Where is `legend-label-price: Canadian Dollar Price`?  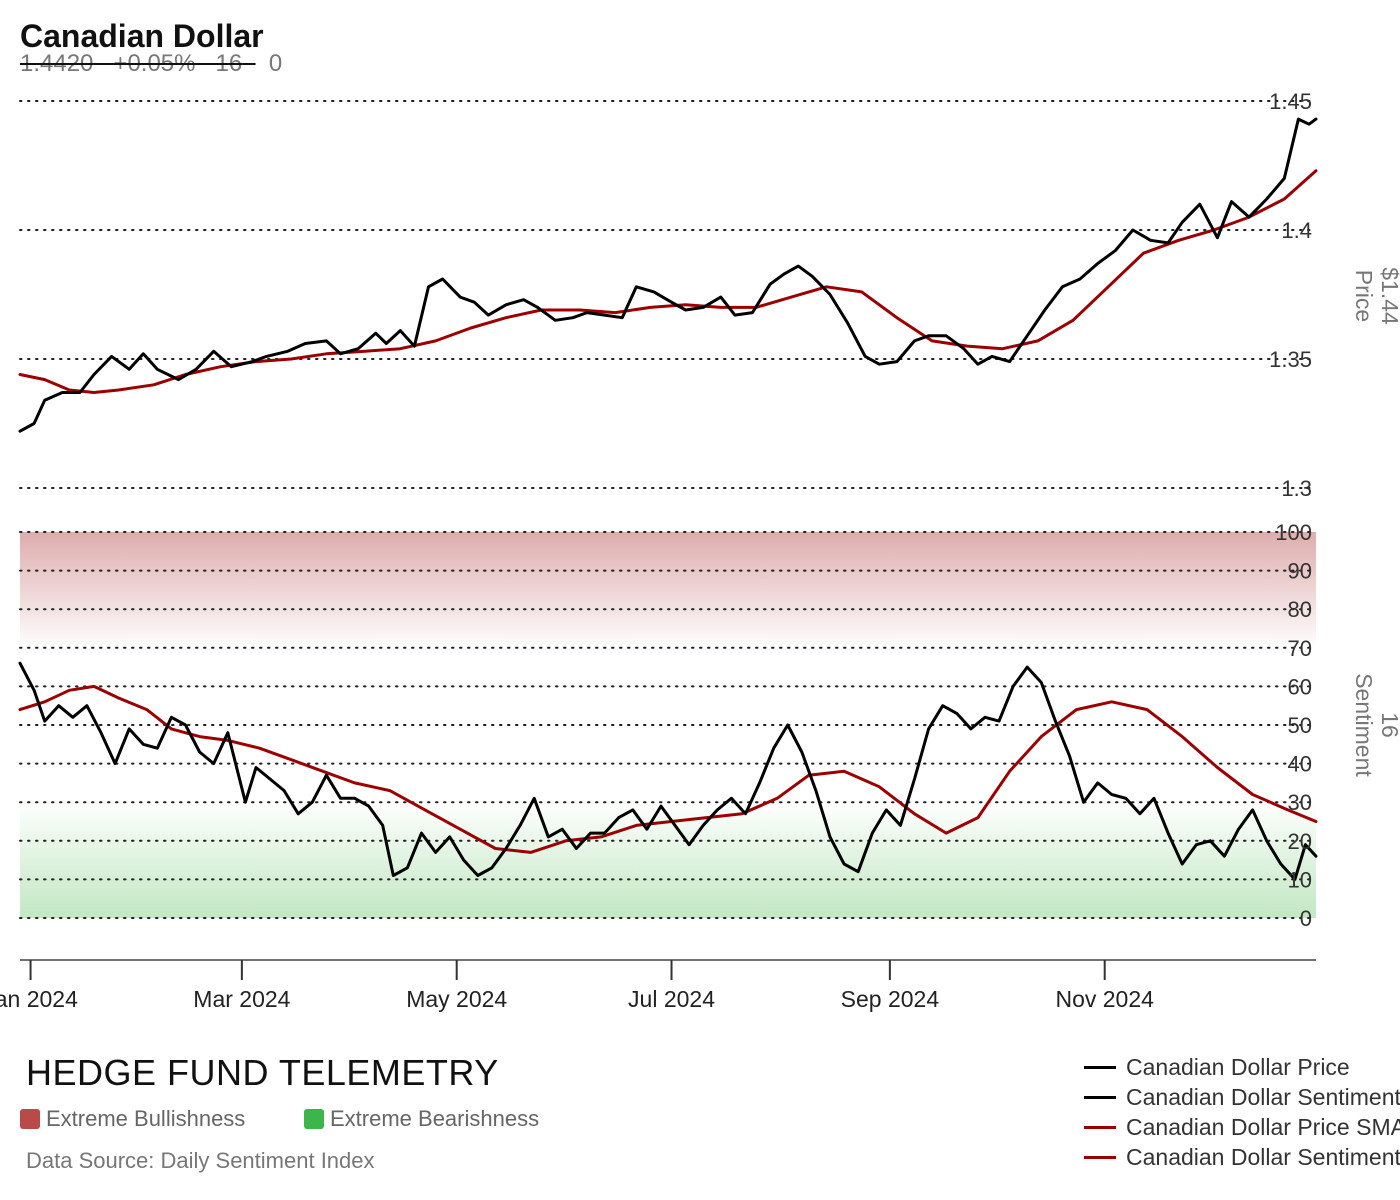 legend-label-price: Canadian Dollar Price is located at coordinates (1238, 1066).